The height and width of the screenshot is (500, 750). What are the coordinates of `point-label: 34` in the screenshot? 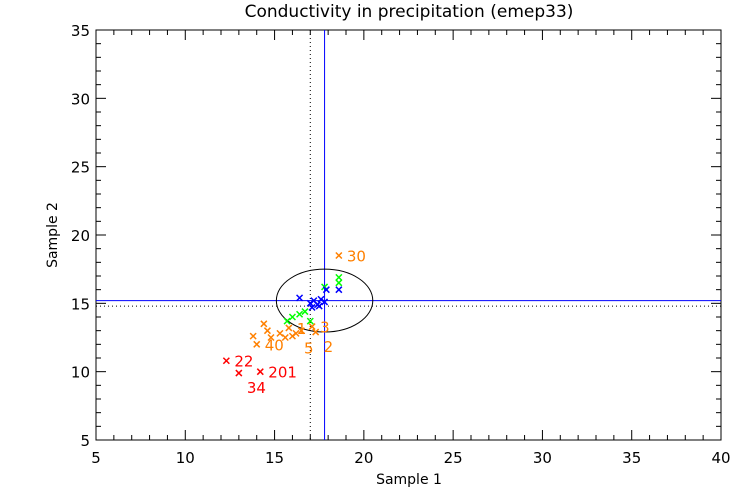 It's located at (256, 388).